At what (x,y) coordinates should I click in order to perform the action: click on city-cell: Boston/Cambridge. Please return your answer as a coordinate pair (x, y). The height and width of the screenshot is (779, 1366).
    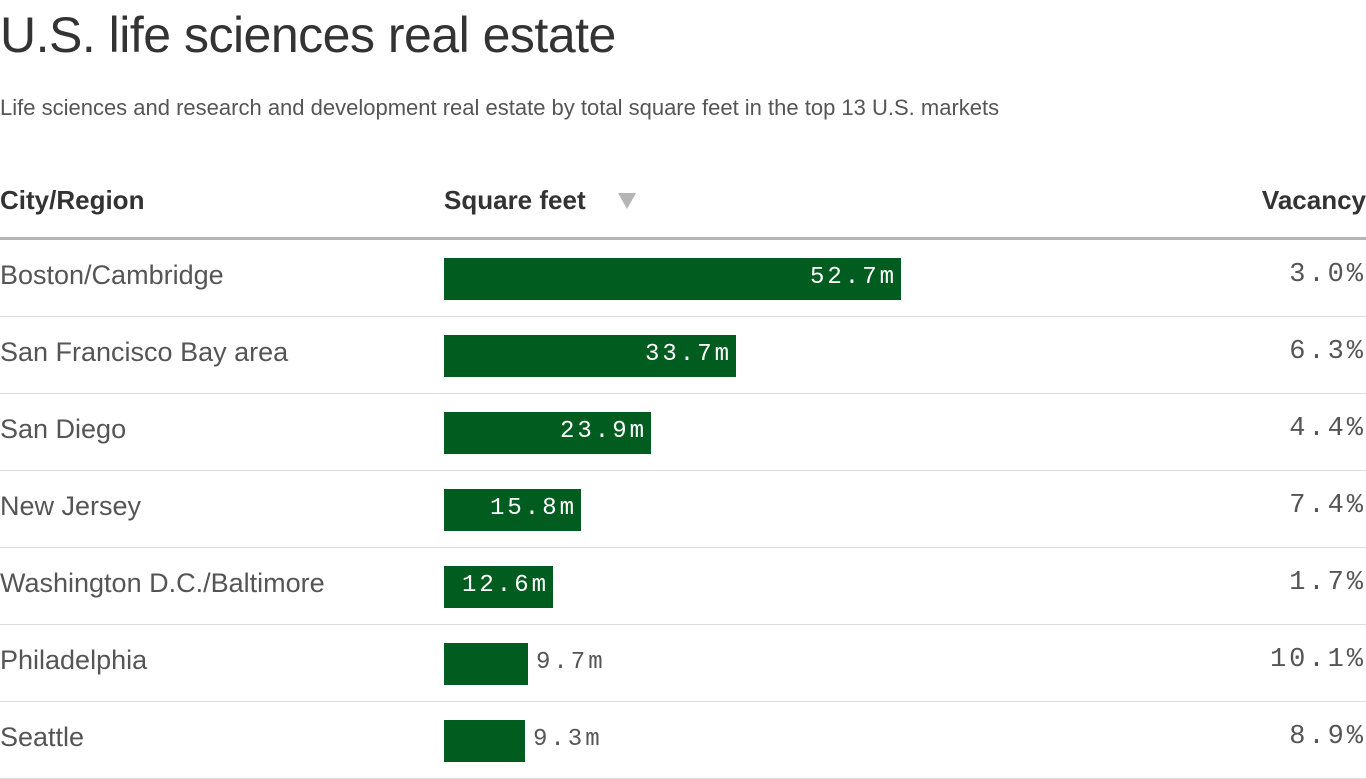
    Looking at the image, I should click on (112, 275).